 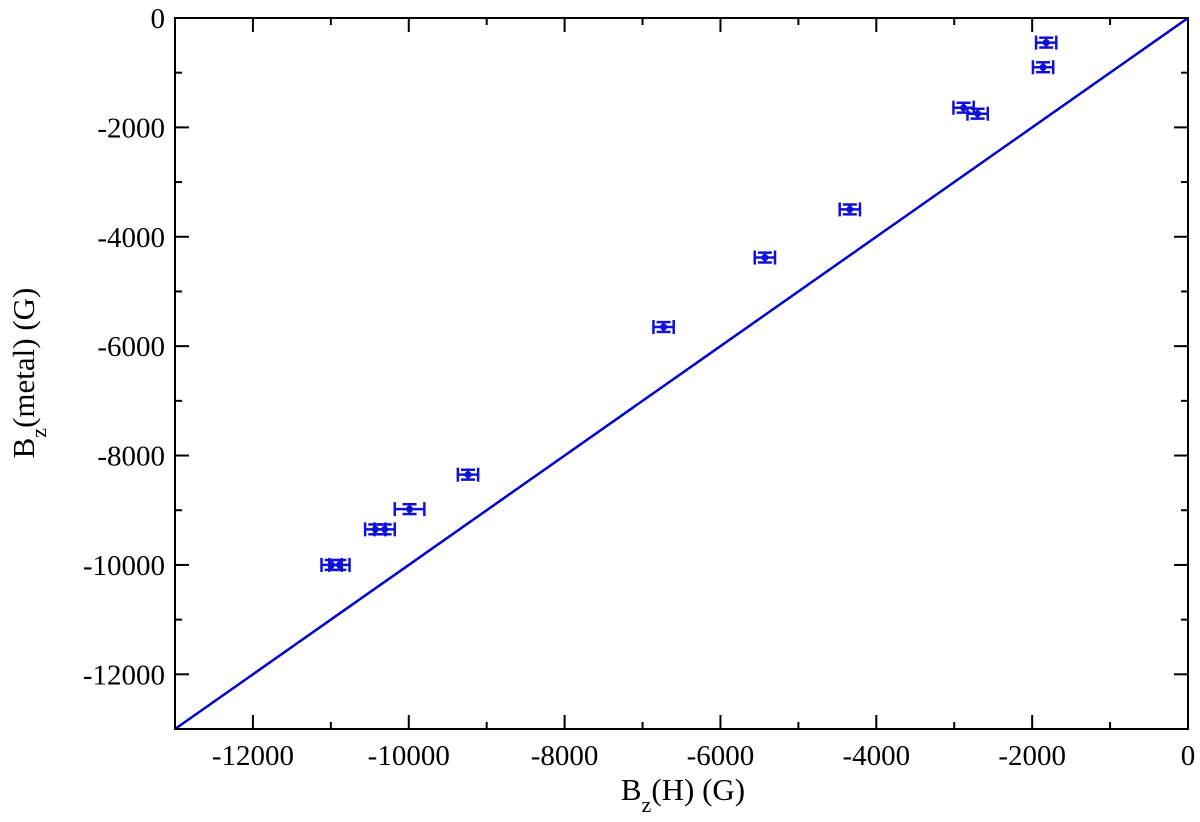 I want to click on x-tick-label: -10000, so click(x=409, y=756).